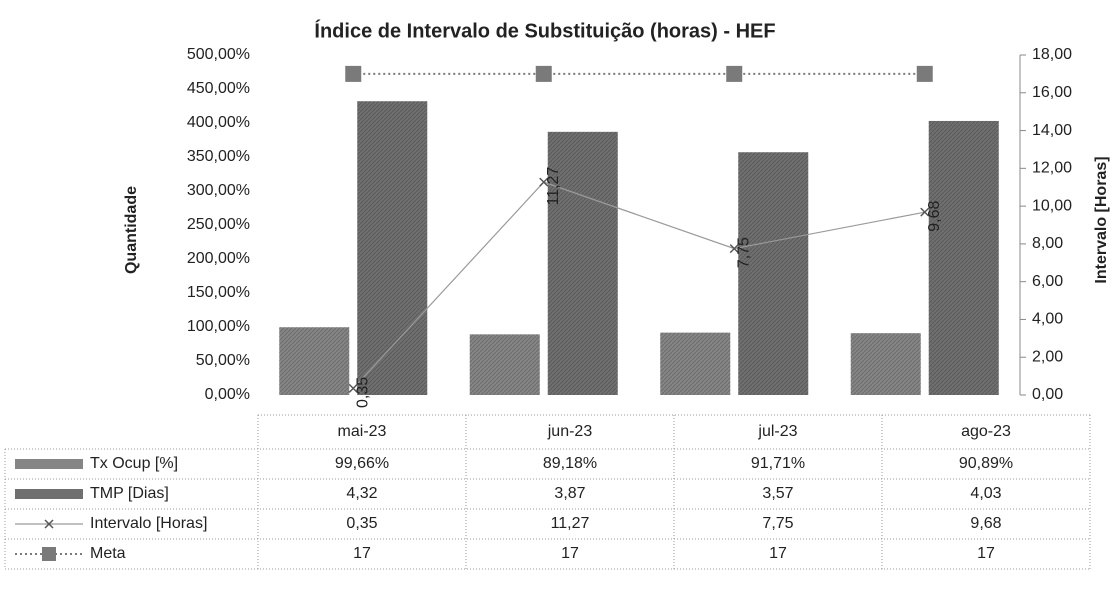 The height and width of the screenshot is (590, 1116). I want to click on y-tick-label: 100,00%, so click(218, 326).